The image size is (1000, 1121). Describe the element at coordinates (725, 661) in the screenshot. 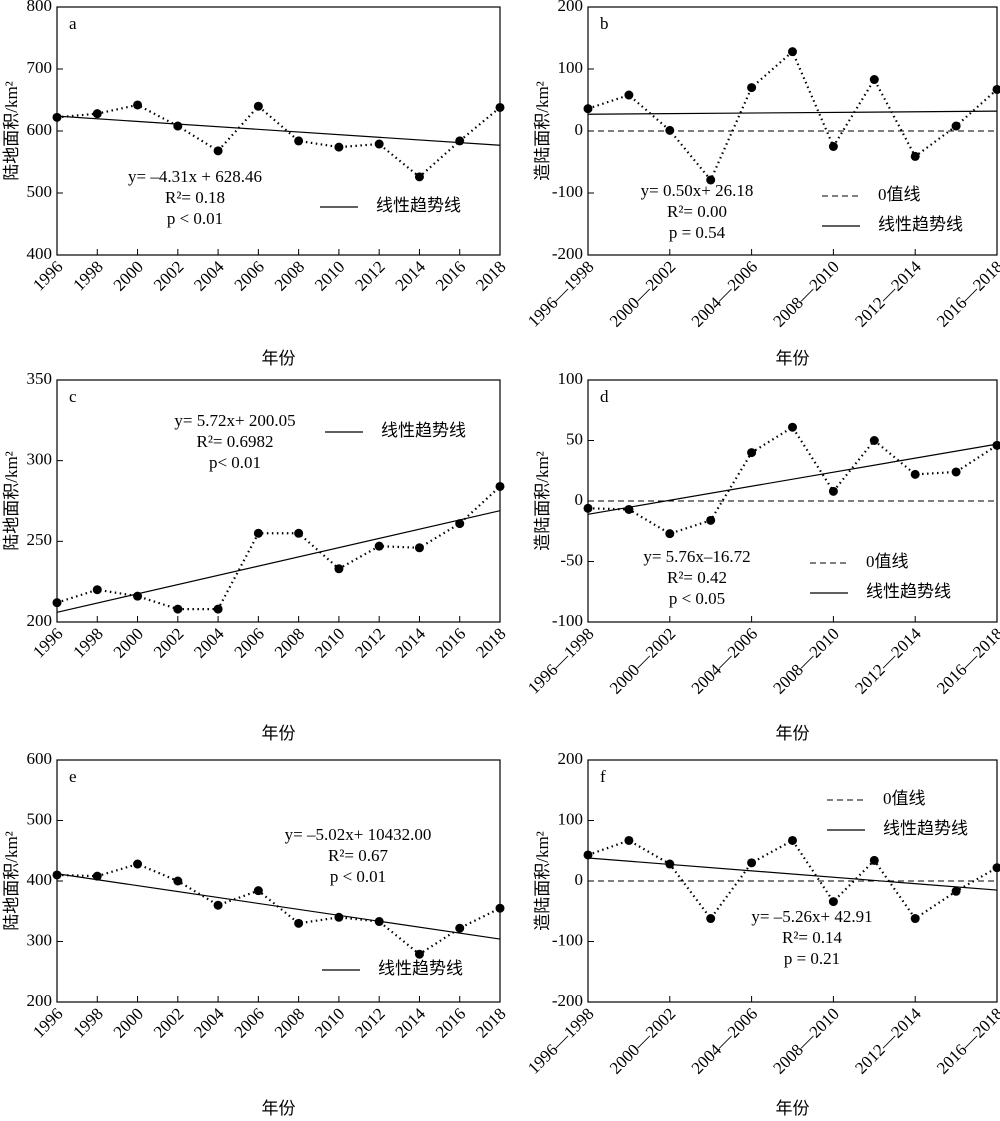

I see `x-tick-label: 2004—2006` at that location.